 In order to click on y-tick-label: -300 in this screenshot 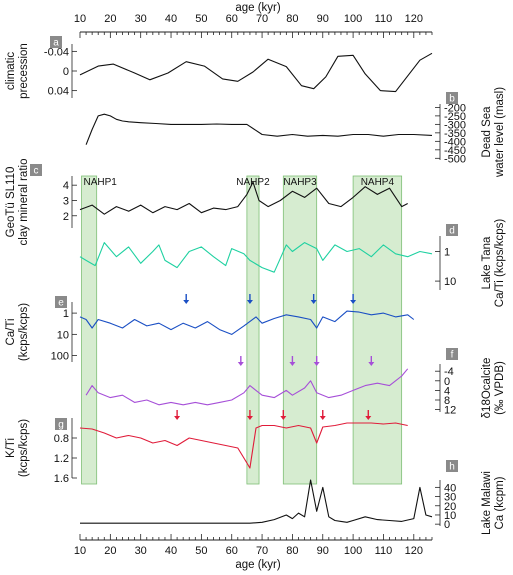, I will do `click(455, 125)`.